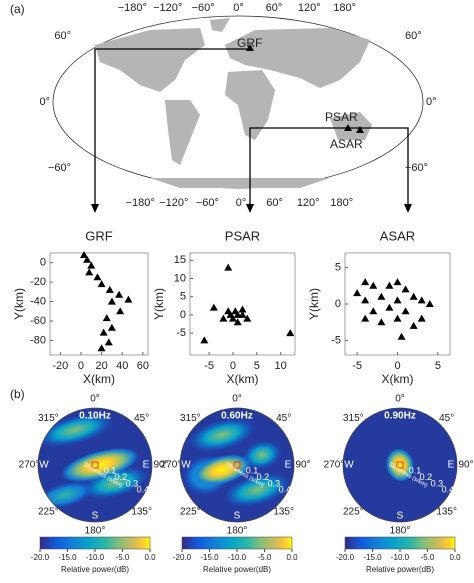 This screenshot has height=583, width=474. What do you see at coordinates (309, 8) in the screenshot?
I see `lon-tick-label: 120°` at bounding box center [309, 8].